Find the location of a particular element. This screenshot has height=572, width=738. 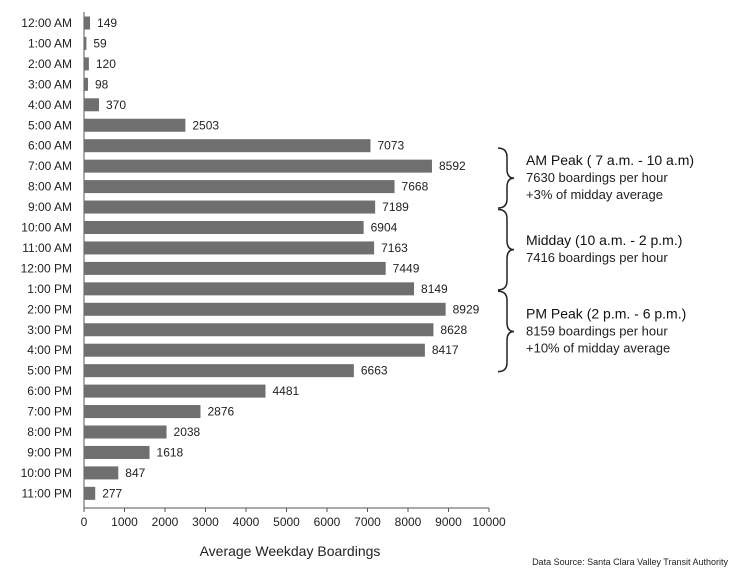

x-tick-label: 4000 is located at coordinates (246, 522).